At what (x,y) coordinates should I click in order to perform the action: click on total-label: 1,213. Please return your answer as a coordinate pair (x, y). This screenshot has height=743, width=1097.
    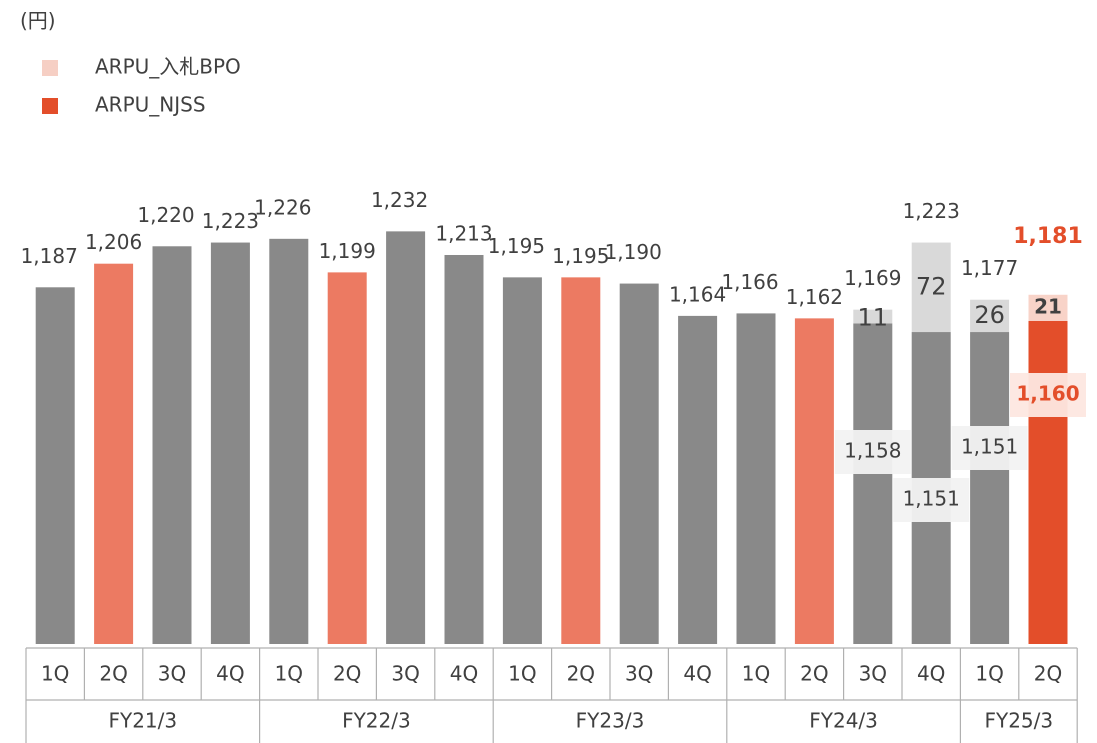
    Looking at the image, I should click on (463, 233).